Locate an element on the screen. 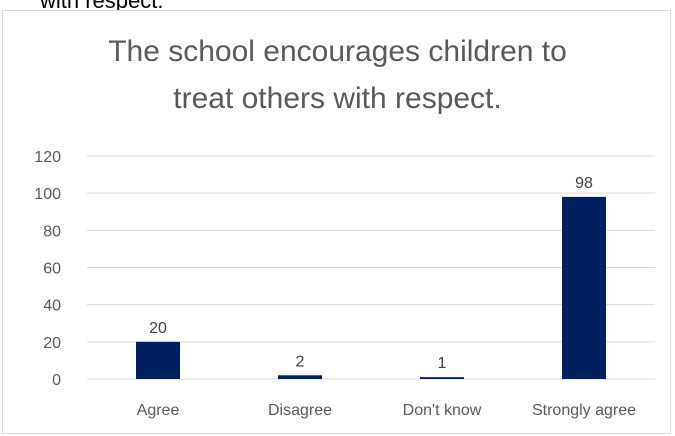  y-tick-label: 120 is located at coordinates (47, 157).